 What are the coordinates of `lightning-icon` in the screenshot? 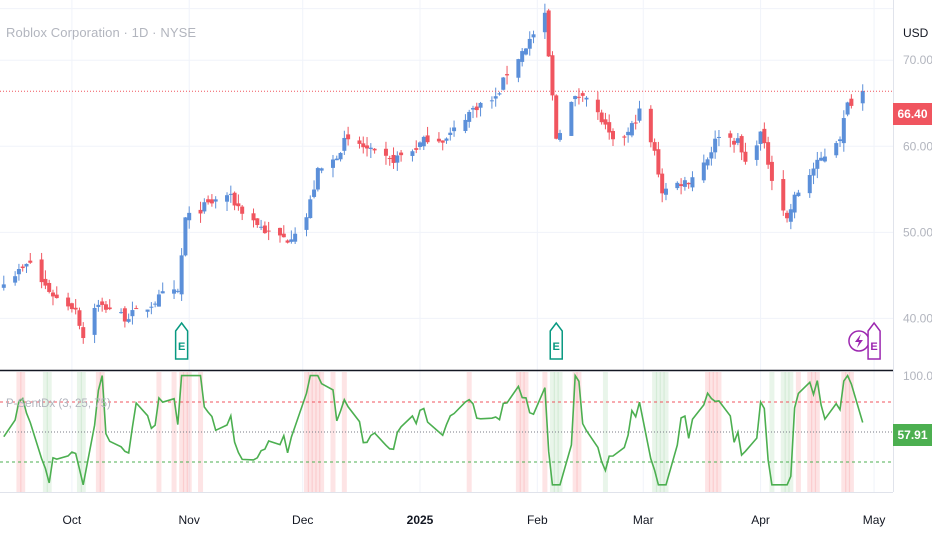 It's located at (859, 341).